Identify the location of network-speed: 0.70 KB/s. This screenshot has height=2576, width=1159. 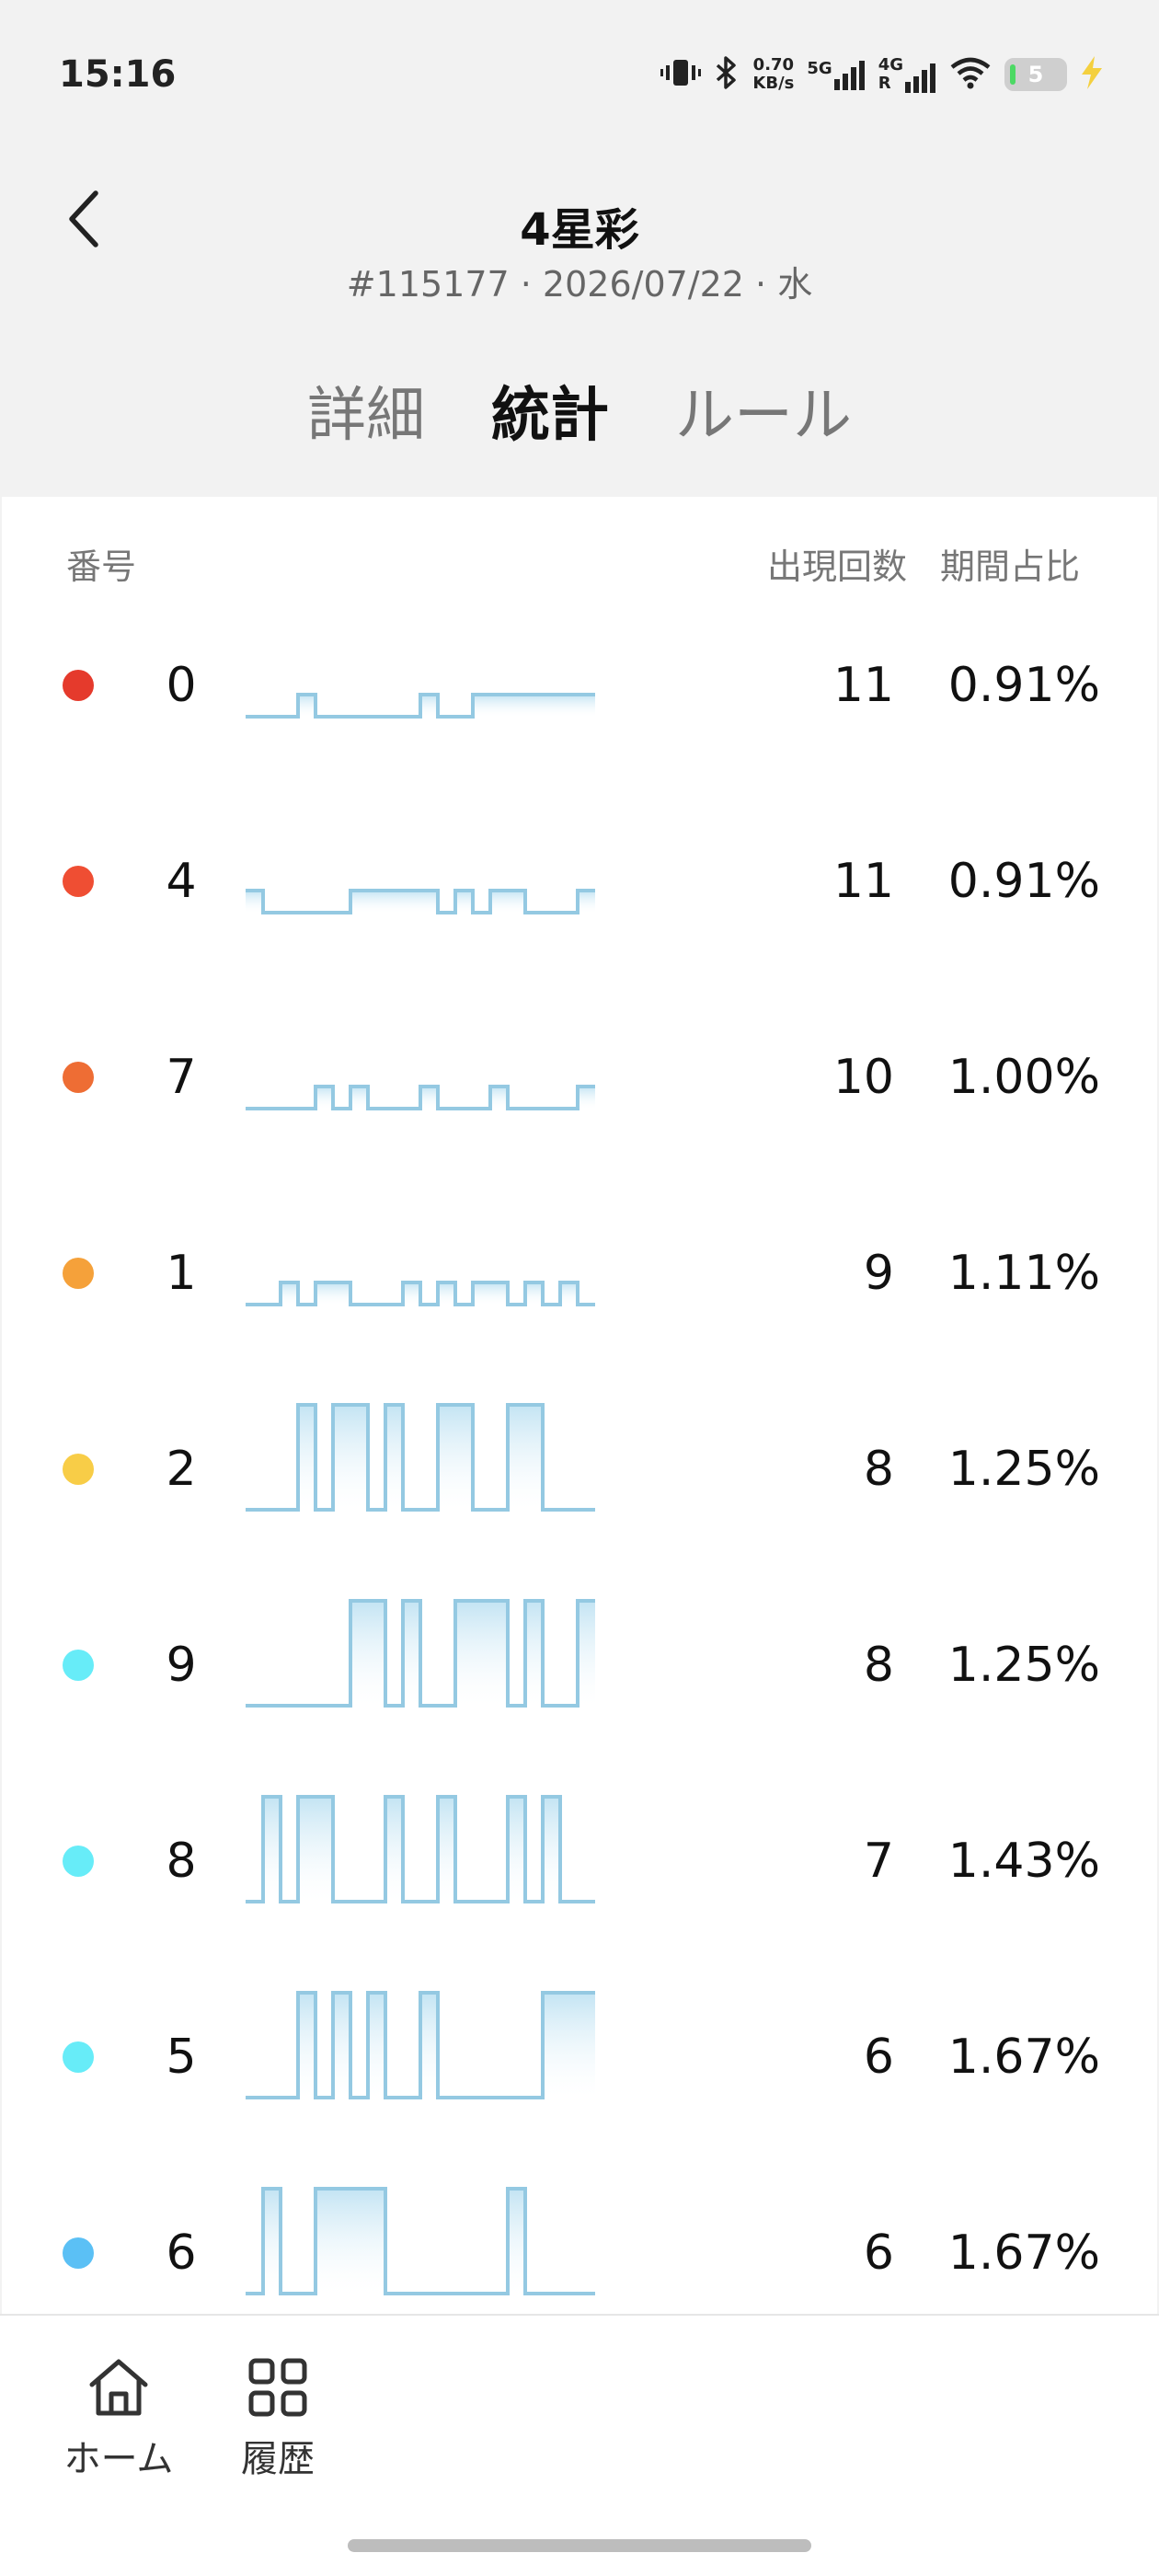
(773, 74).